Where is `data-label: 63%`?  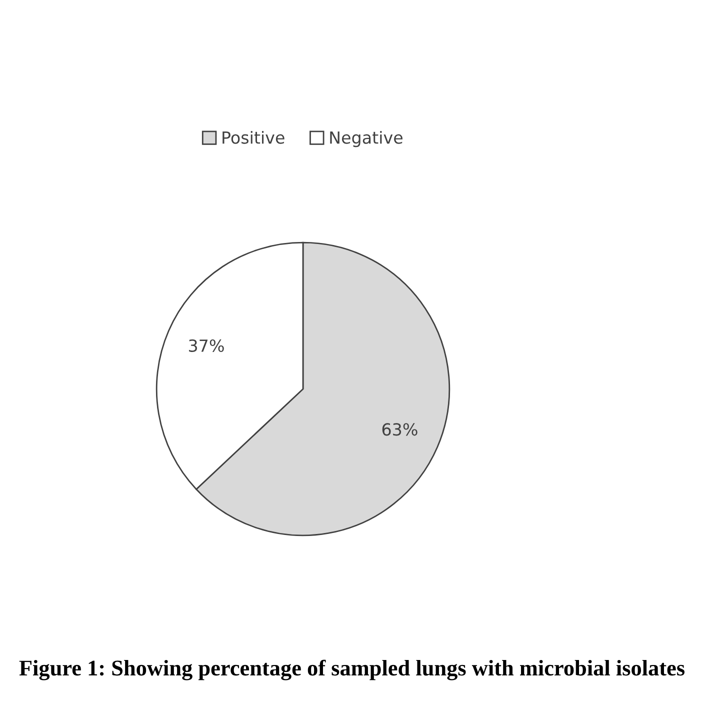 data-label: 63% is located at coordinates (400, 429).